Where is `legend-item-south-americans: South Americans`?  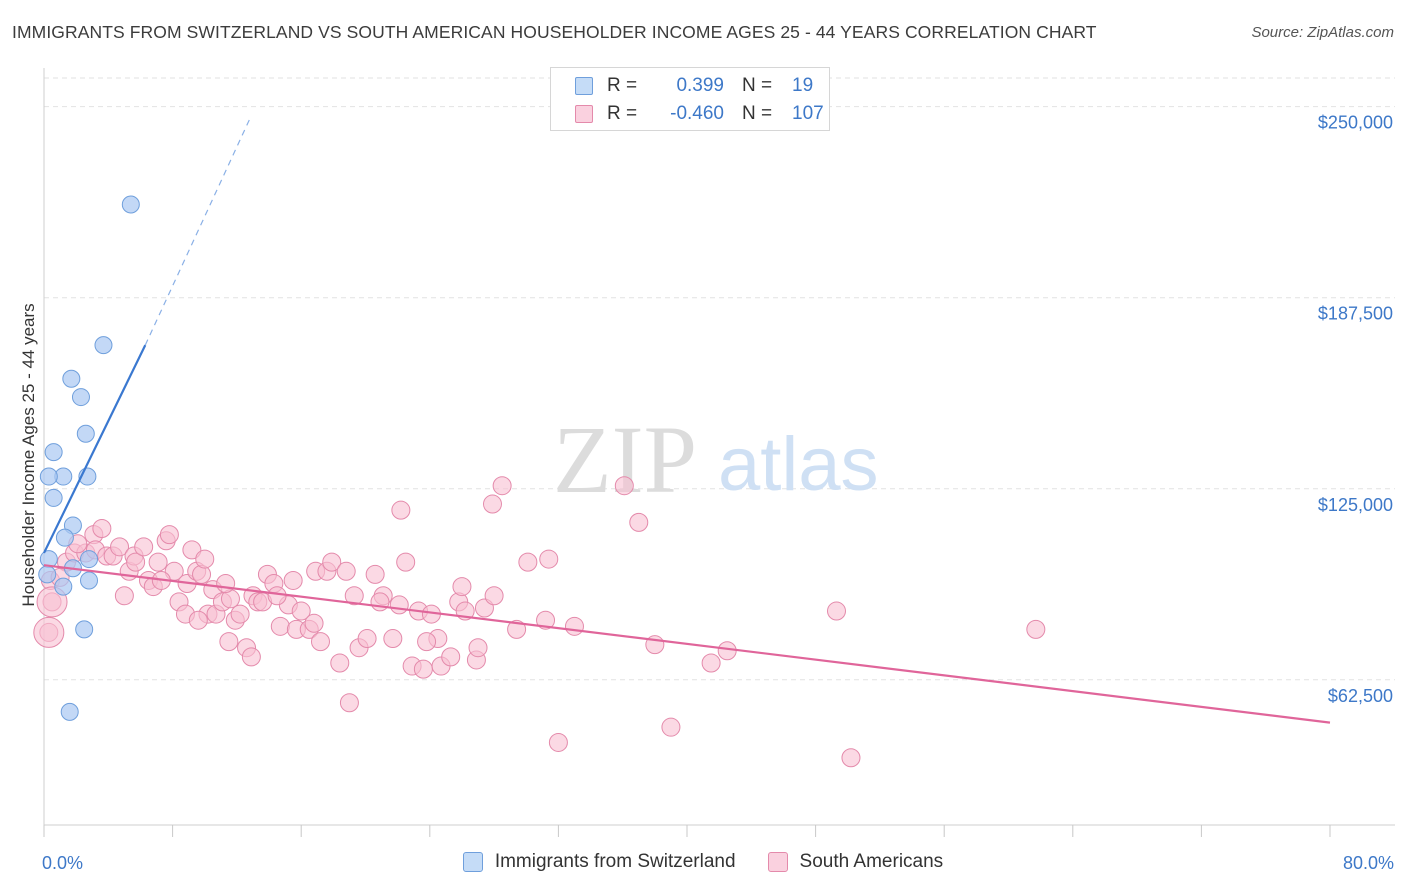 legend-item-south-americans: South Americans is located at coordinates (855, 862).